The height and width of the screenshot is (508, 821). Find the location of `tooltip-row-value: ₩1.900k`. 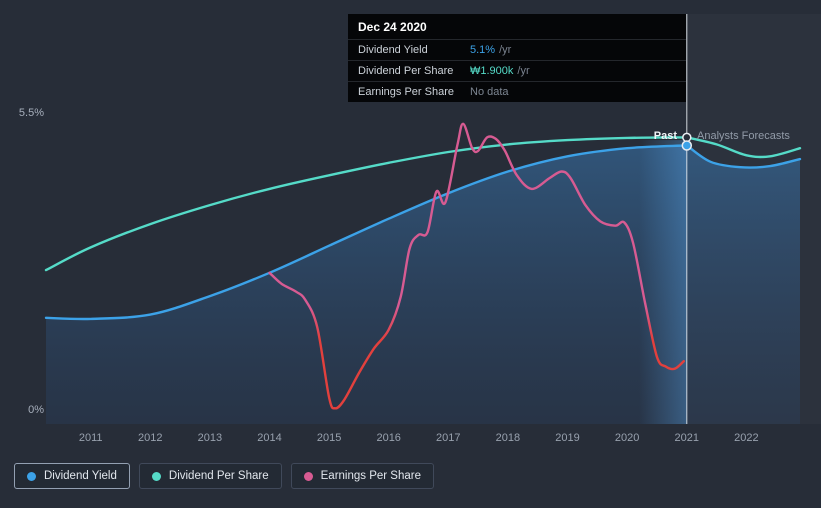

tooltip-row-value: ₩1.900k is located at coordinates (492, 71).